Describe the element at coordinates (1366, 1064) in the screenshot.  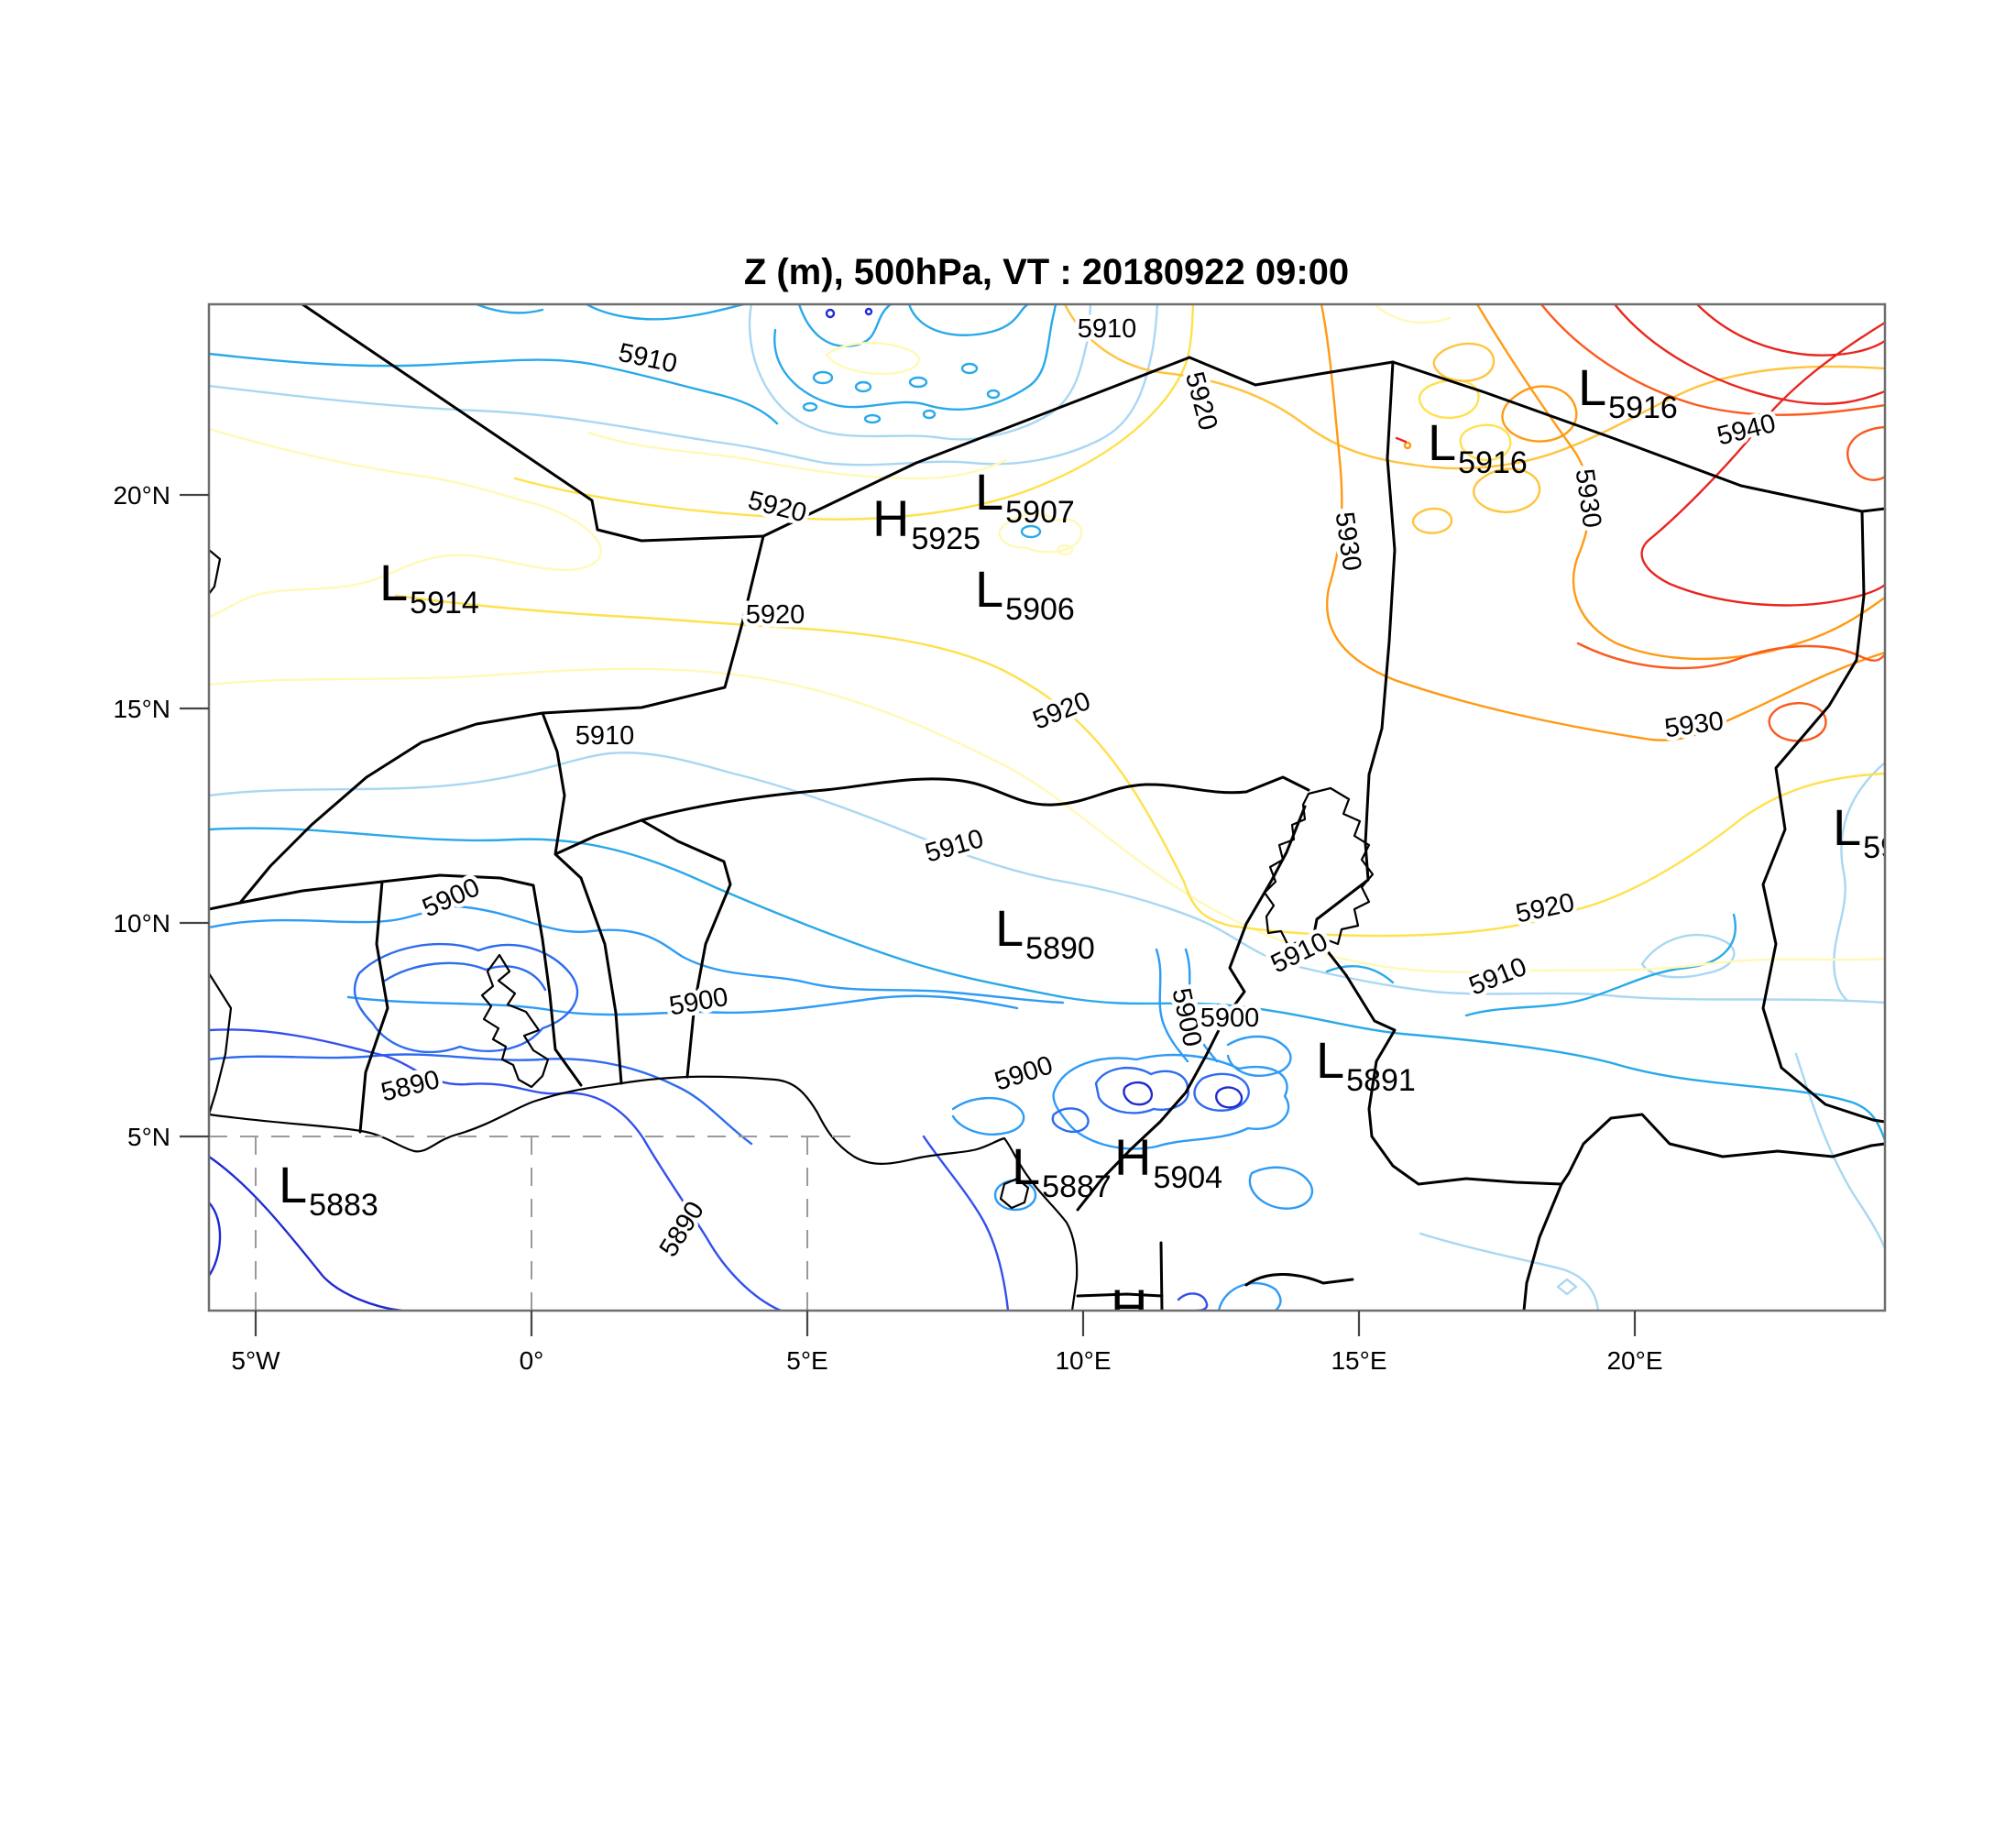
I see `pressure-center-l5891: L5891` at that location.